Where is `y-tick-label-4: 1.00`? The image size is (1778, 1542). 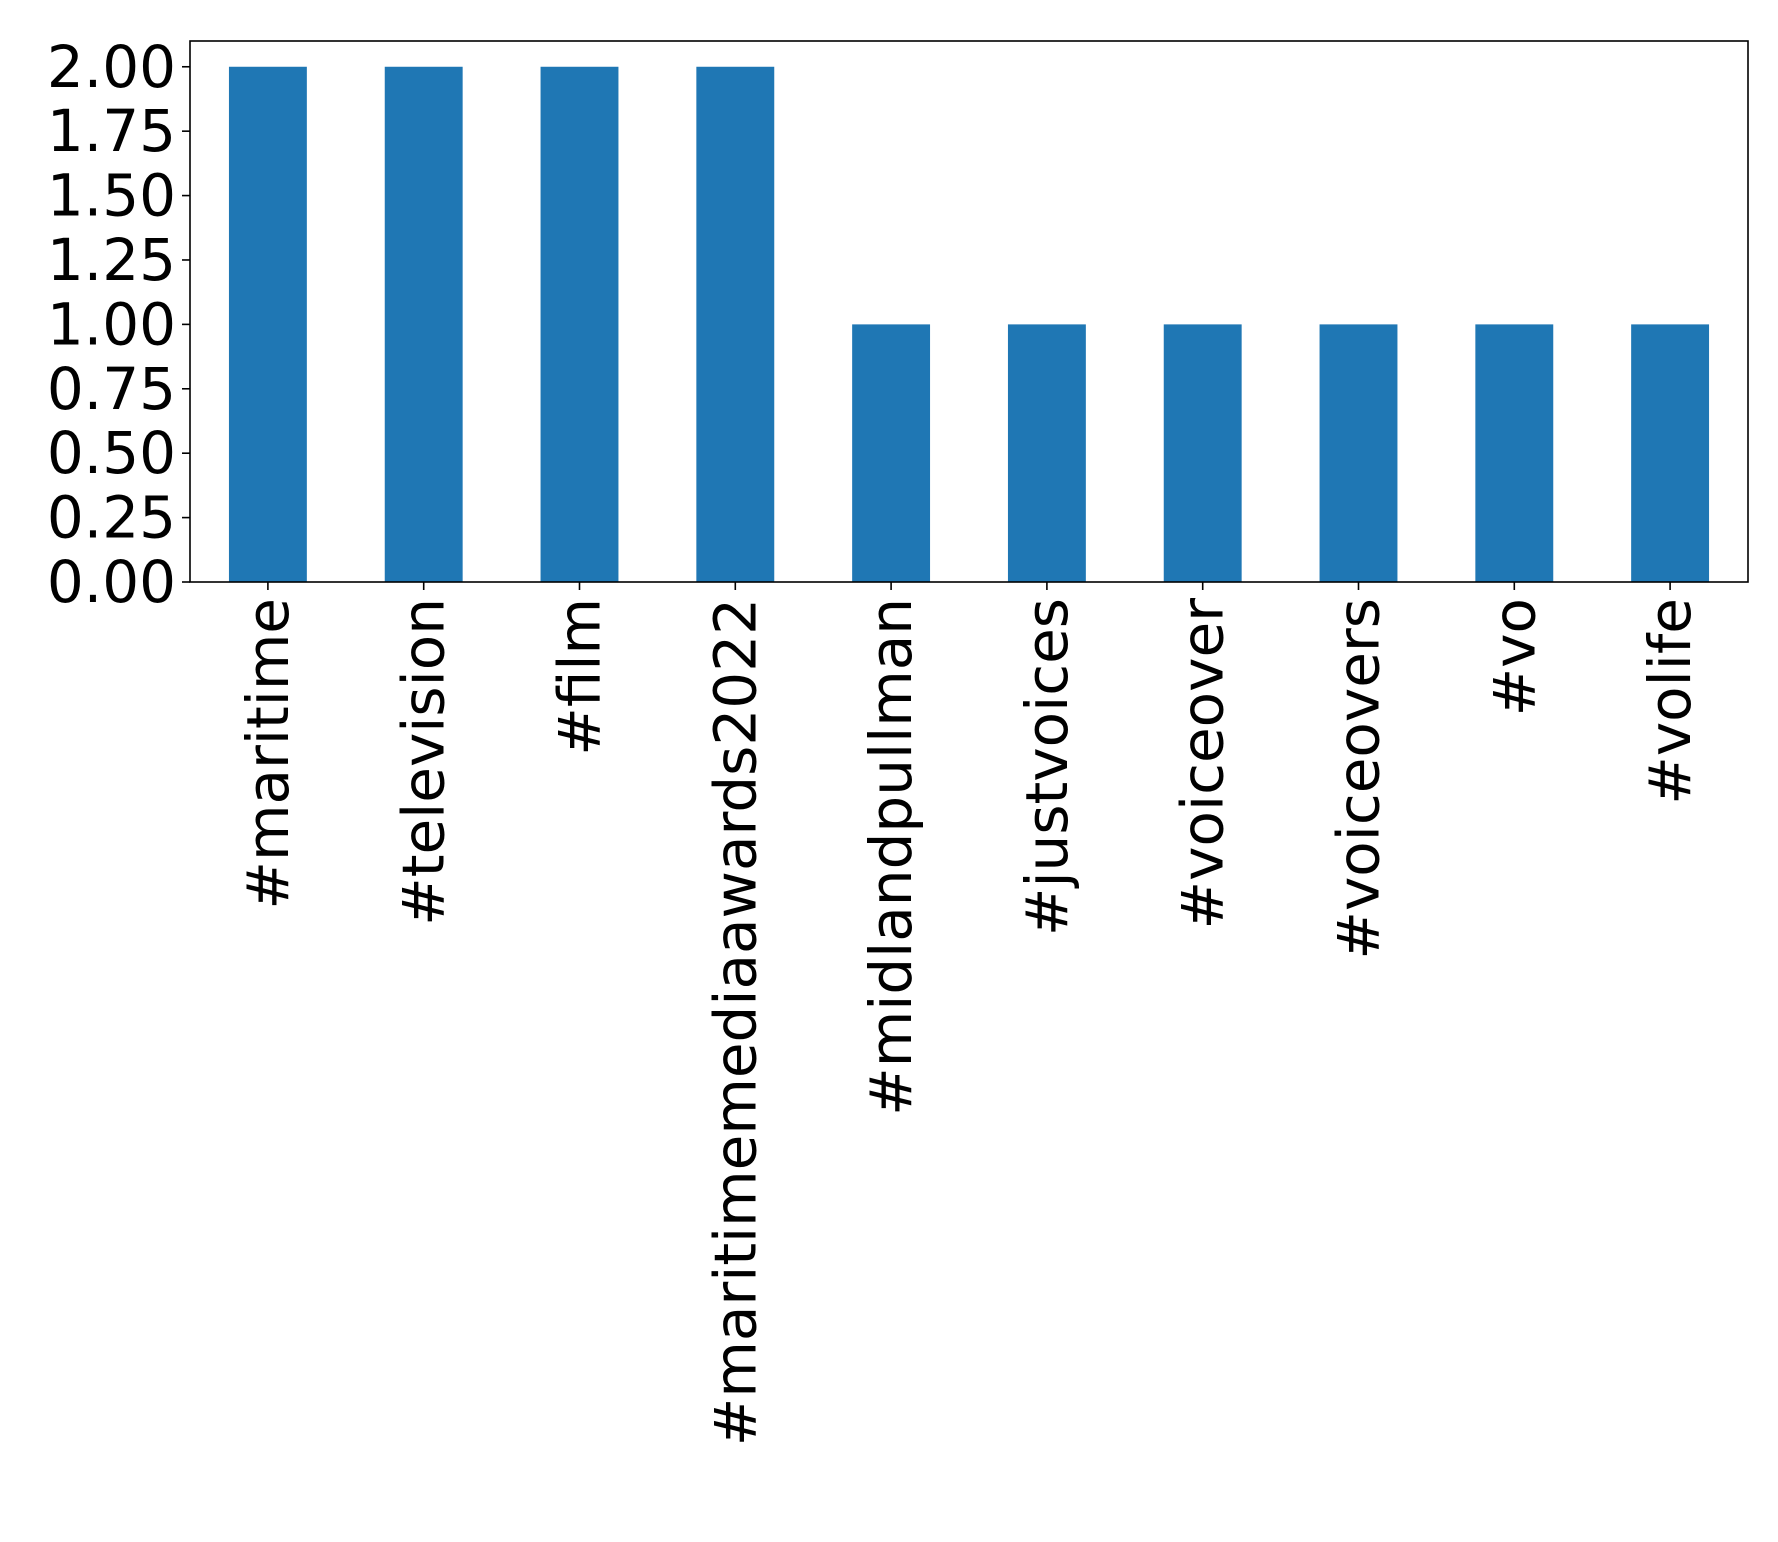
y-tick-label-4: 1.00 is located at coordinates (111, 324).